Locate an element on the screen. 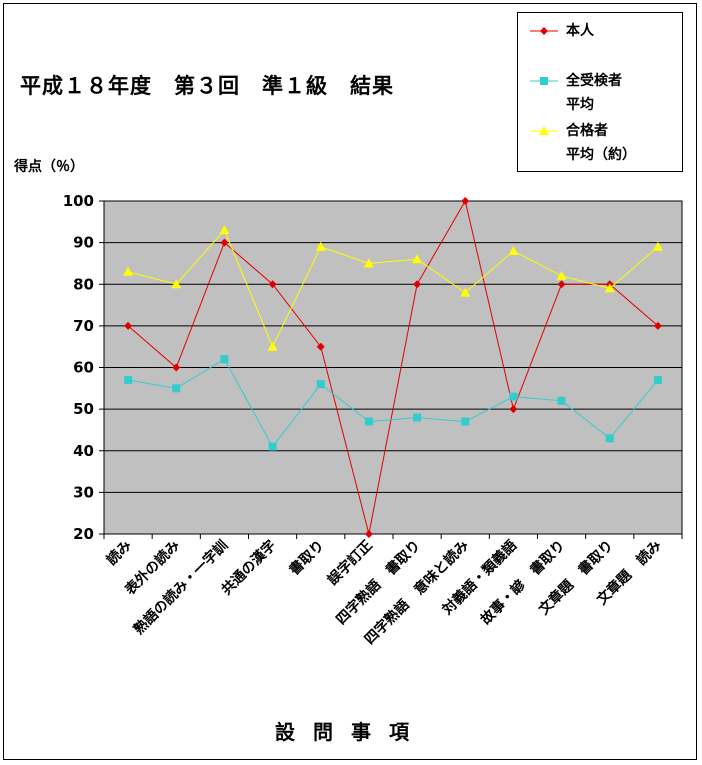 The height and width of the screenshot is (765, 702). y-tick-label: 100 is located at coordinates (78, 201).